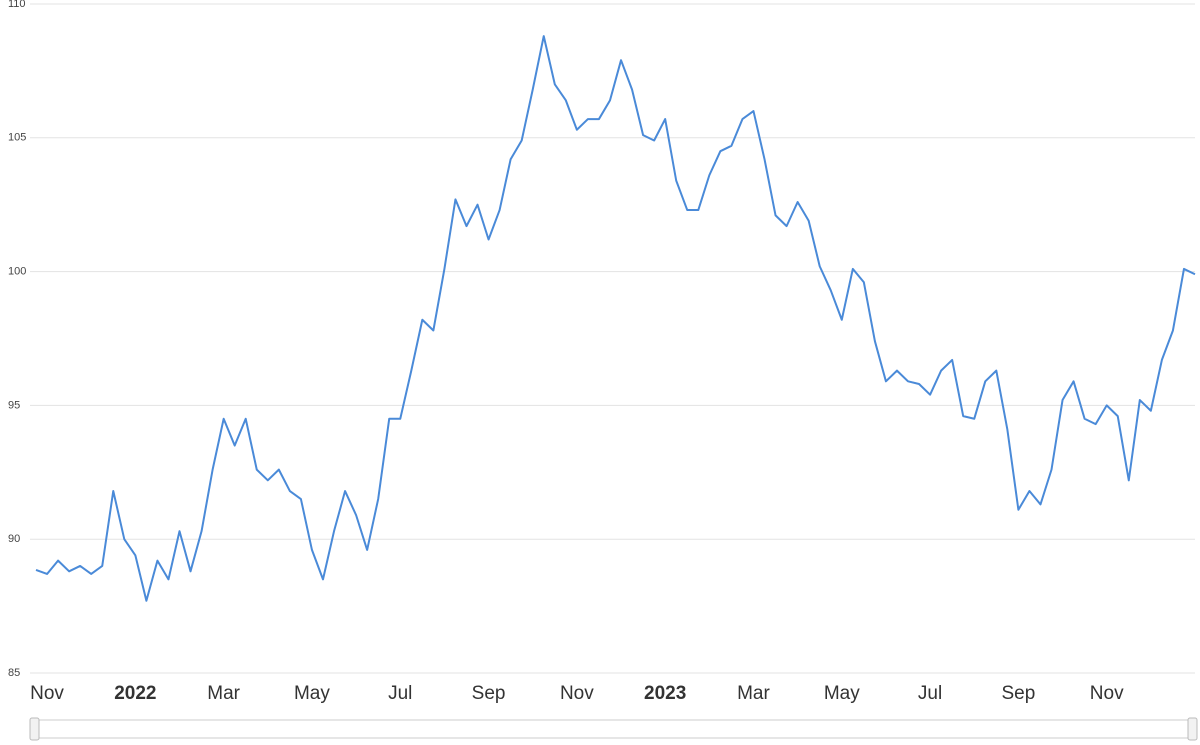  I want to click on y-tick-label: 95, so click(14, 405).